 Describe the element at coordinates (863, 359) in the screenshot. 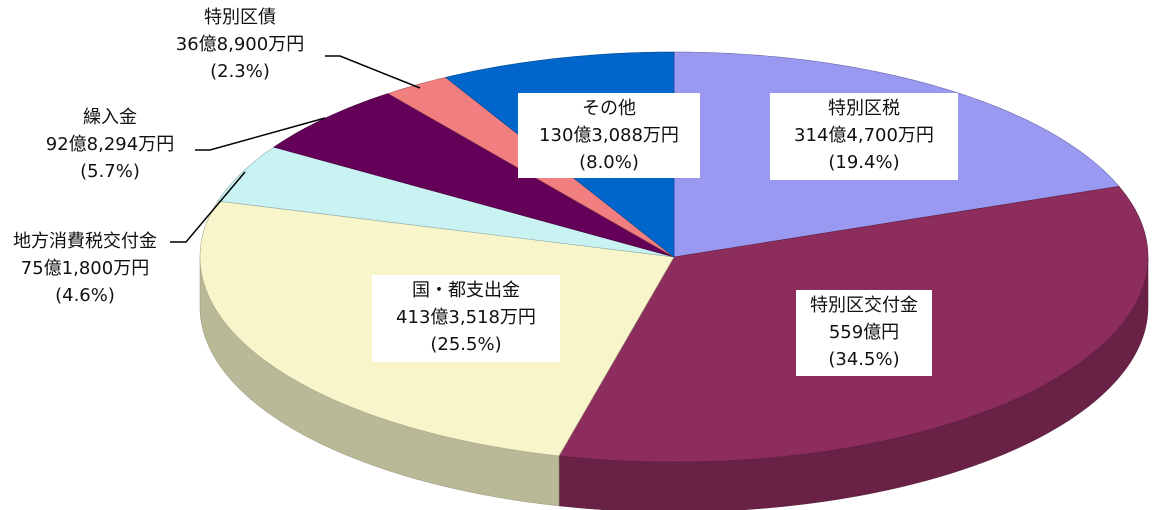

I see `slice-percent: (34.5%)` at that location.